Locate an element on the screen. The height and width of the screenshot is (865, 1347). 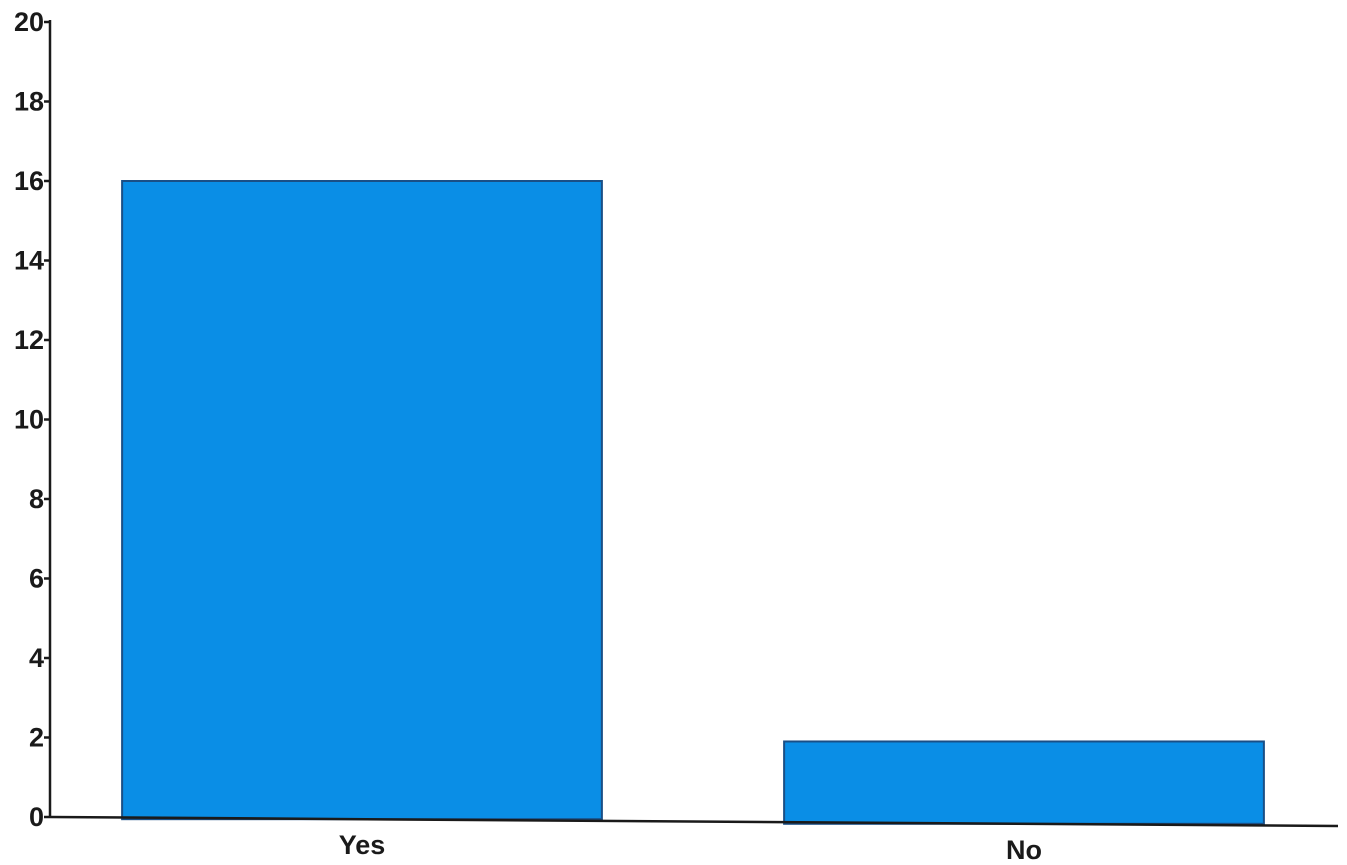
y-tick-label: 8 is located at coordinates (36, 499).